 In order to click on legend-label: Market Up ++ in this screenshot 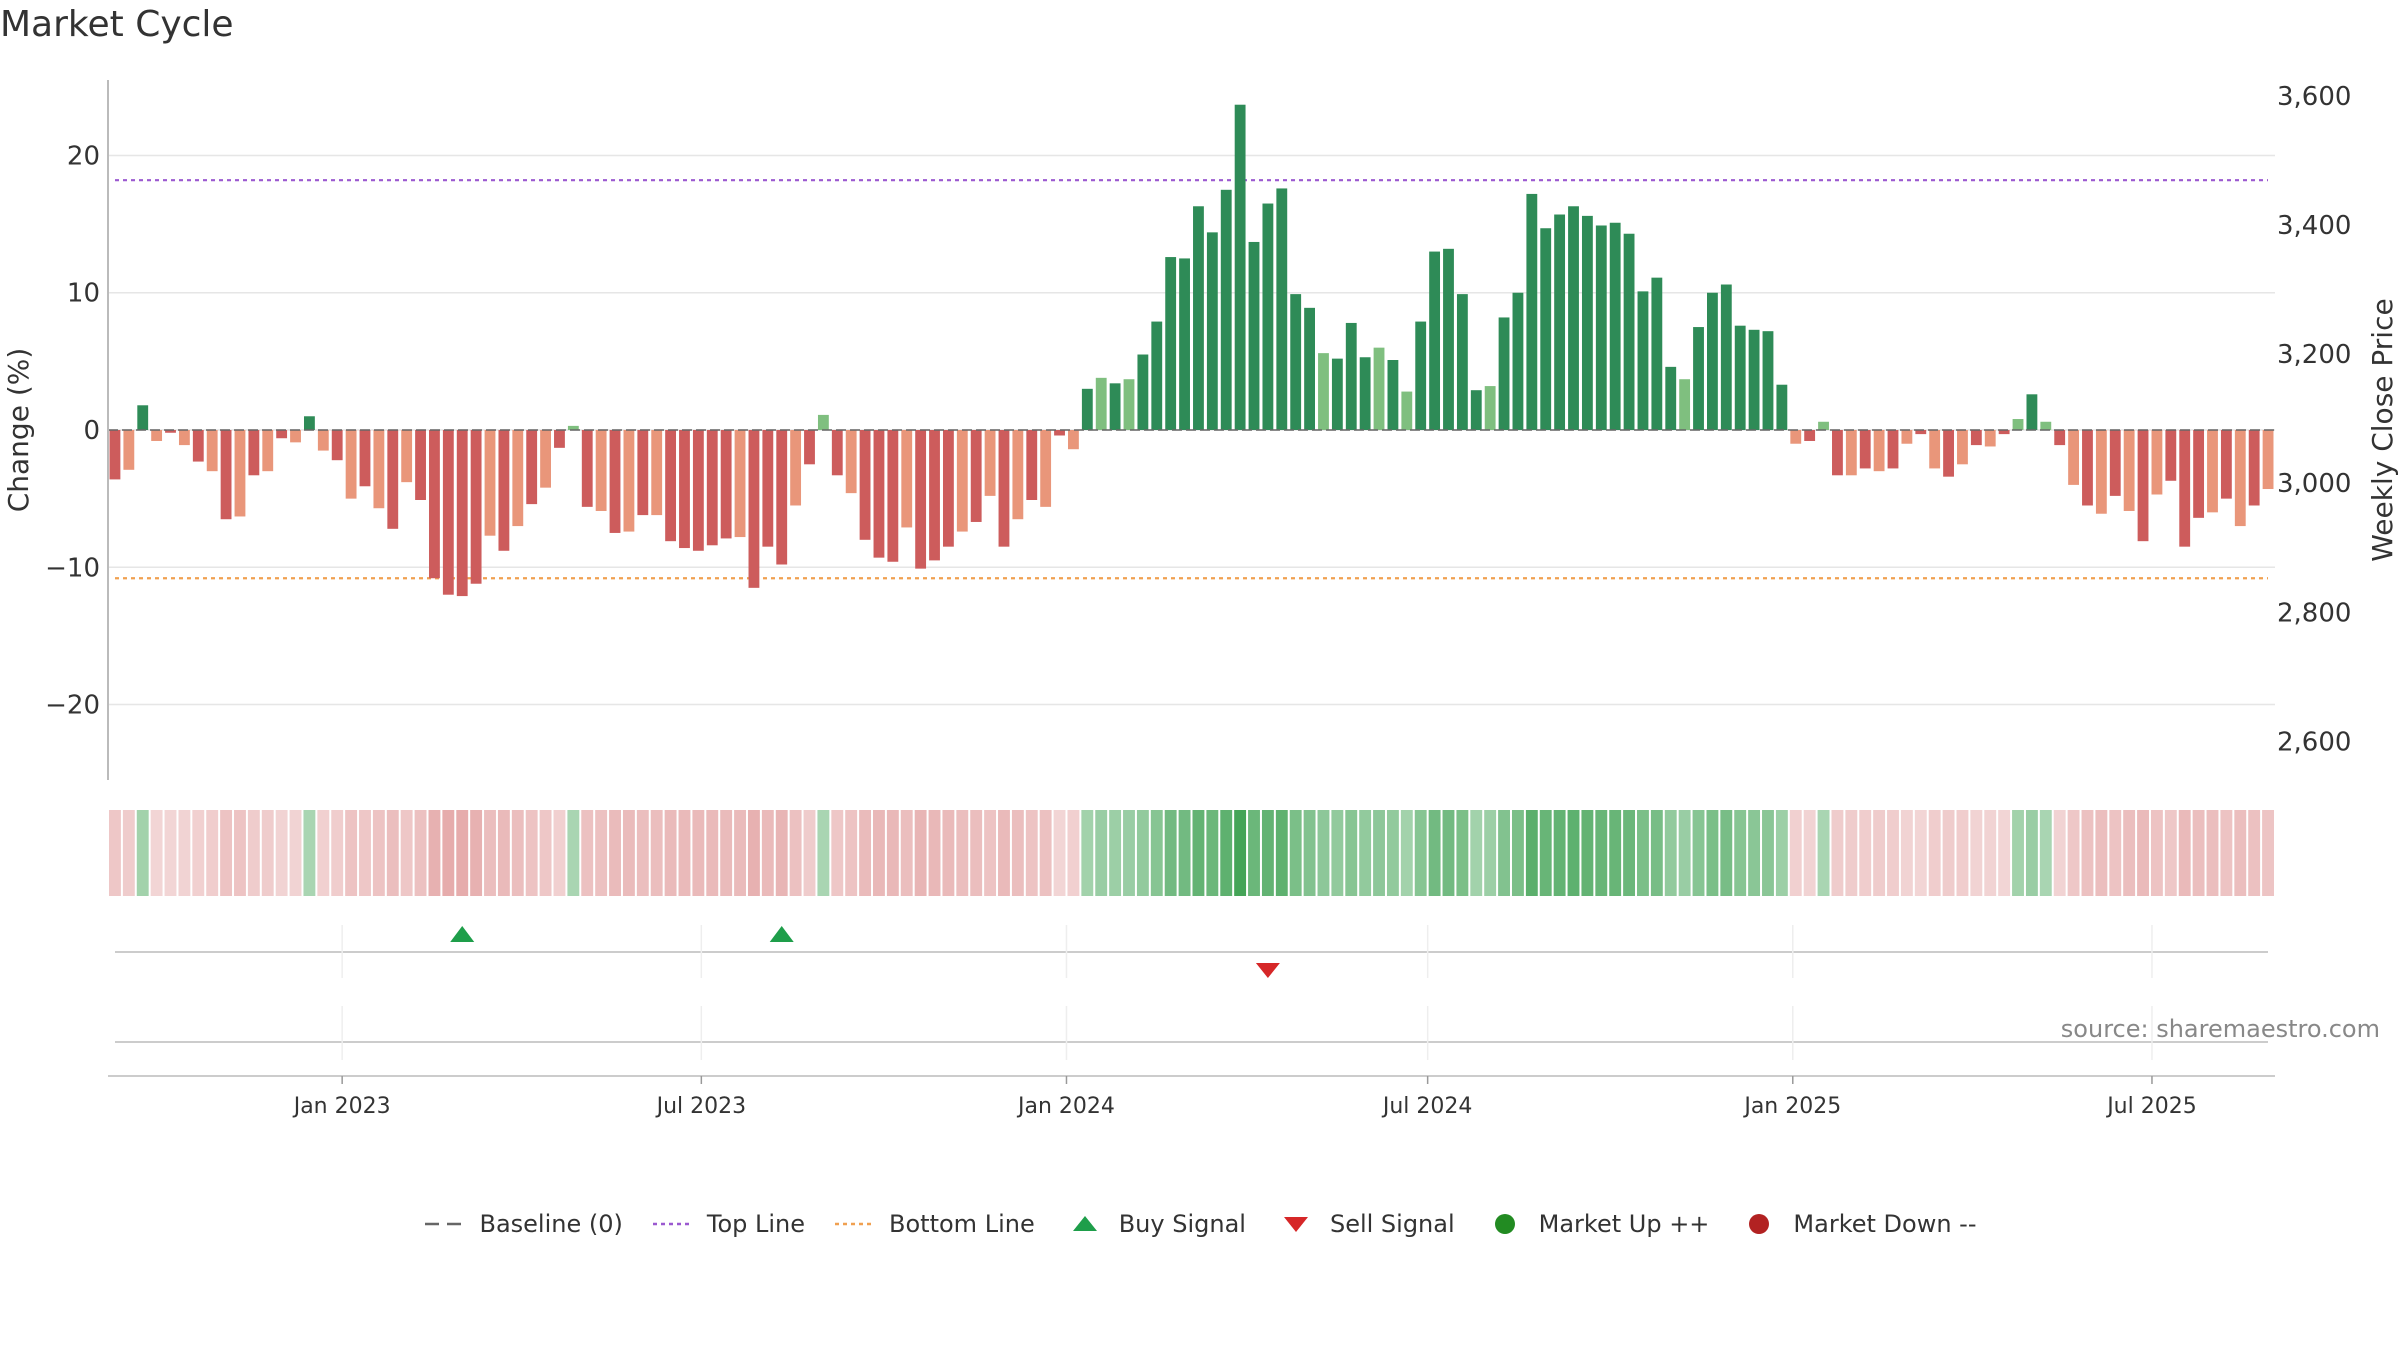, I will do `click(1624, 1224)`.